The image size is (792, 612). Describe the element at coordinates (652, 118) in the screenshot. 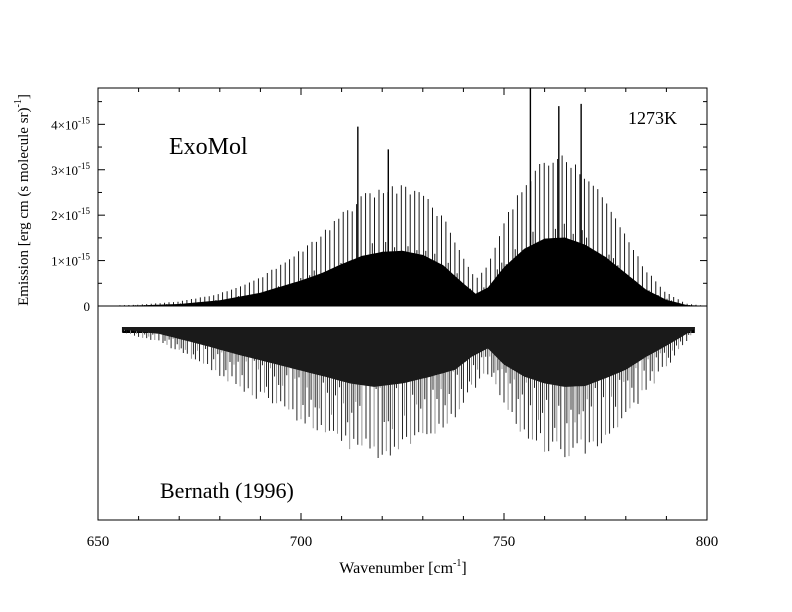

I see `temperature-annotation: 1273K` at that location.